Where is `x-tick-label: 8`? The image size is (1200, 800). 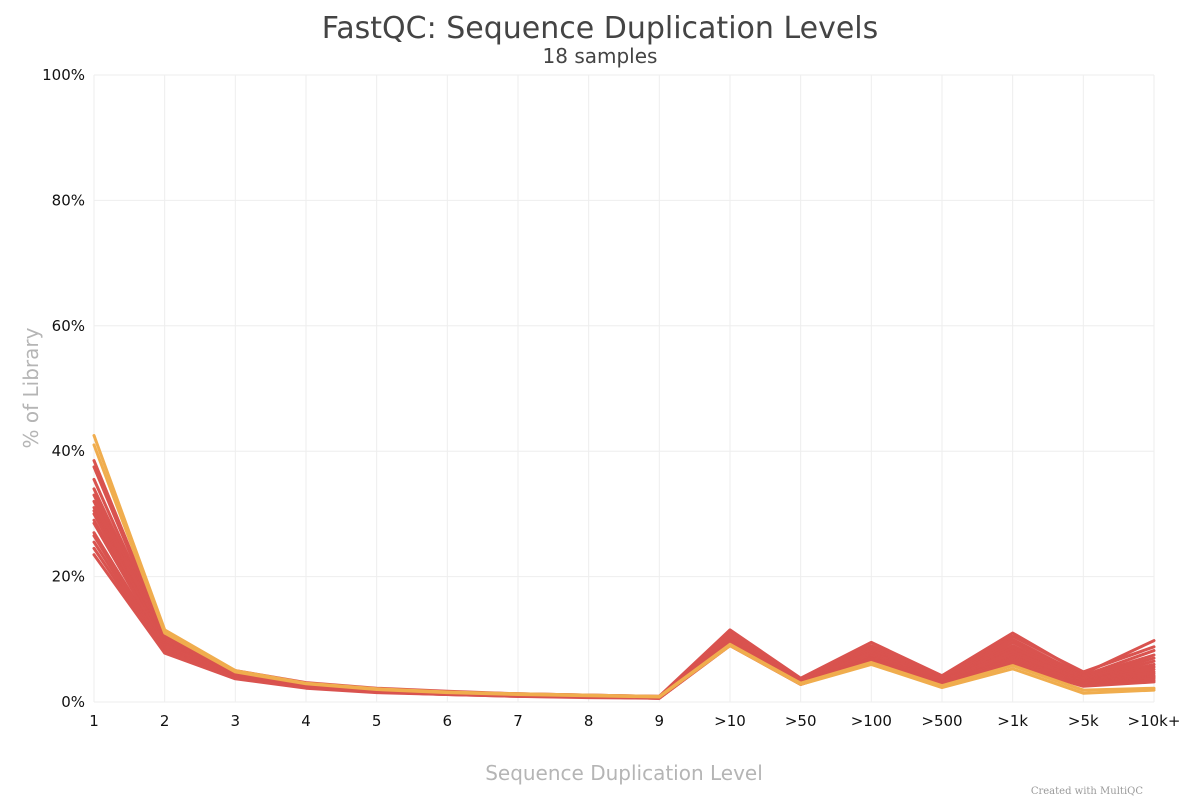
x-tick-label: 8 is located at coordinates (589, 721).